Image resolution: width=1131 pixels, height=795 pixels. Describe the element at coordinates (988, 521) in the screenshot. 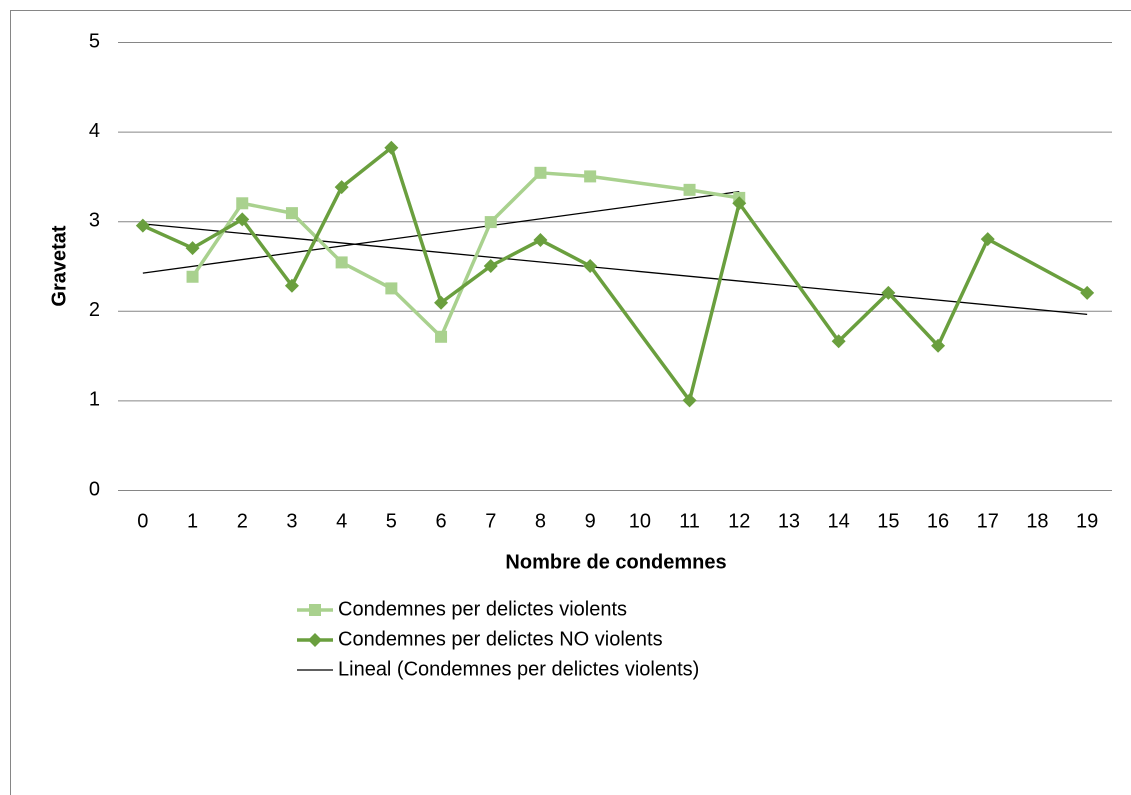

I see `x-tick-label: 17` at that location.